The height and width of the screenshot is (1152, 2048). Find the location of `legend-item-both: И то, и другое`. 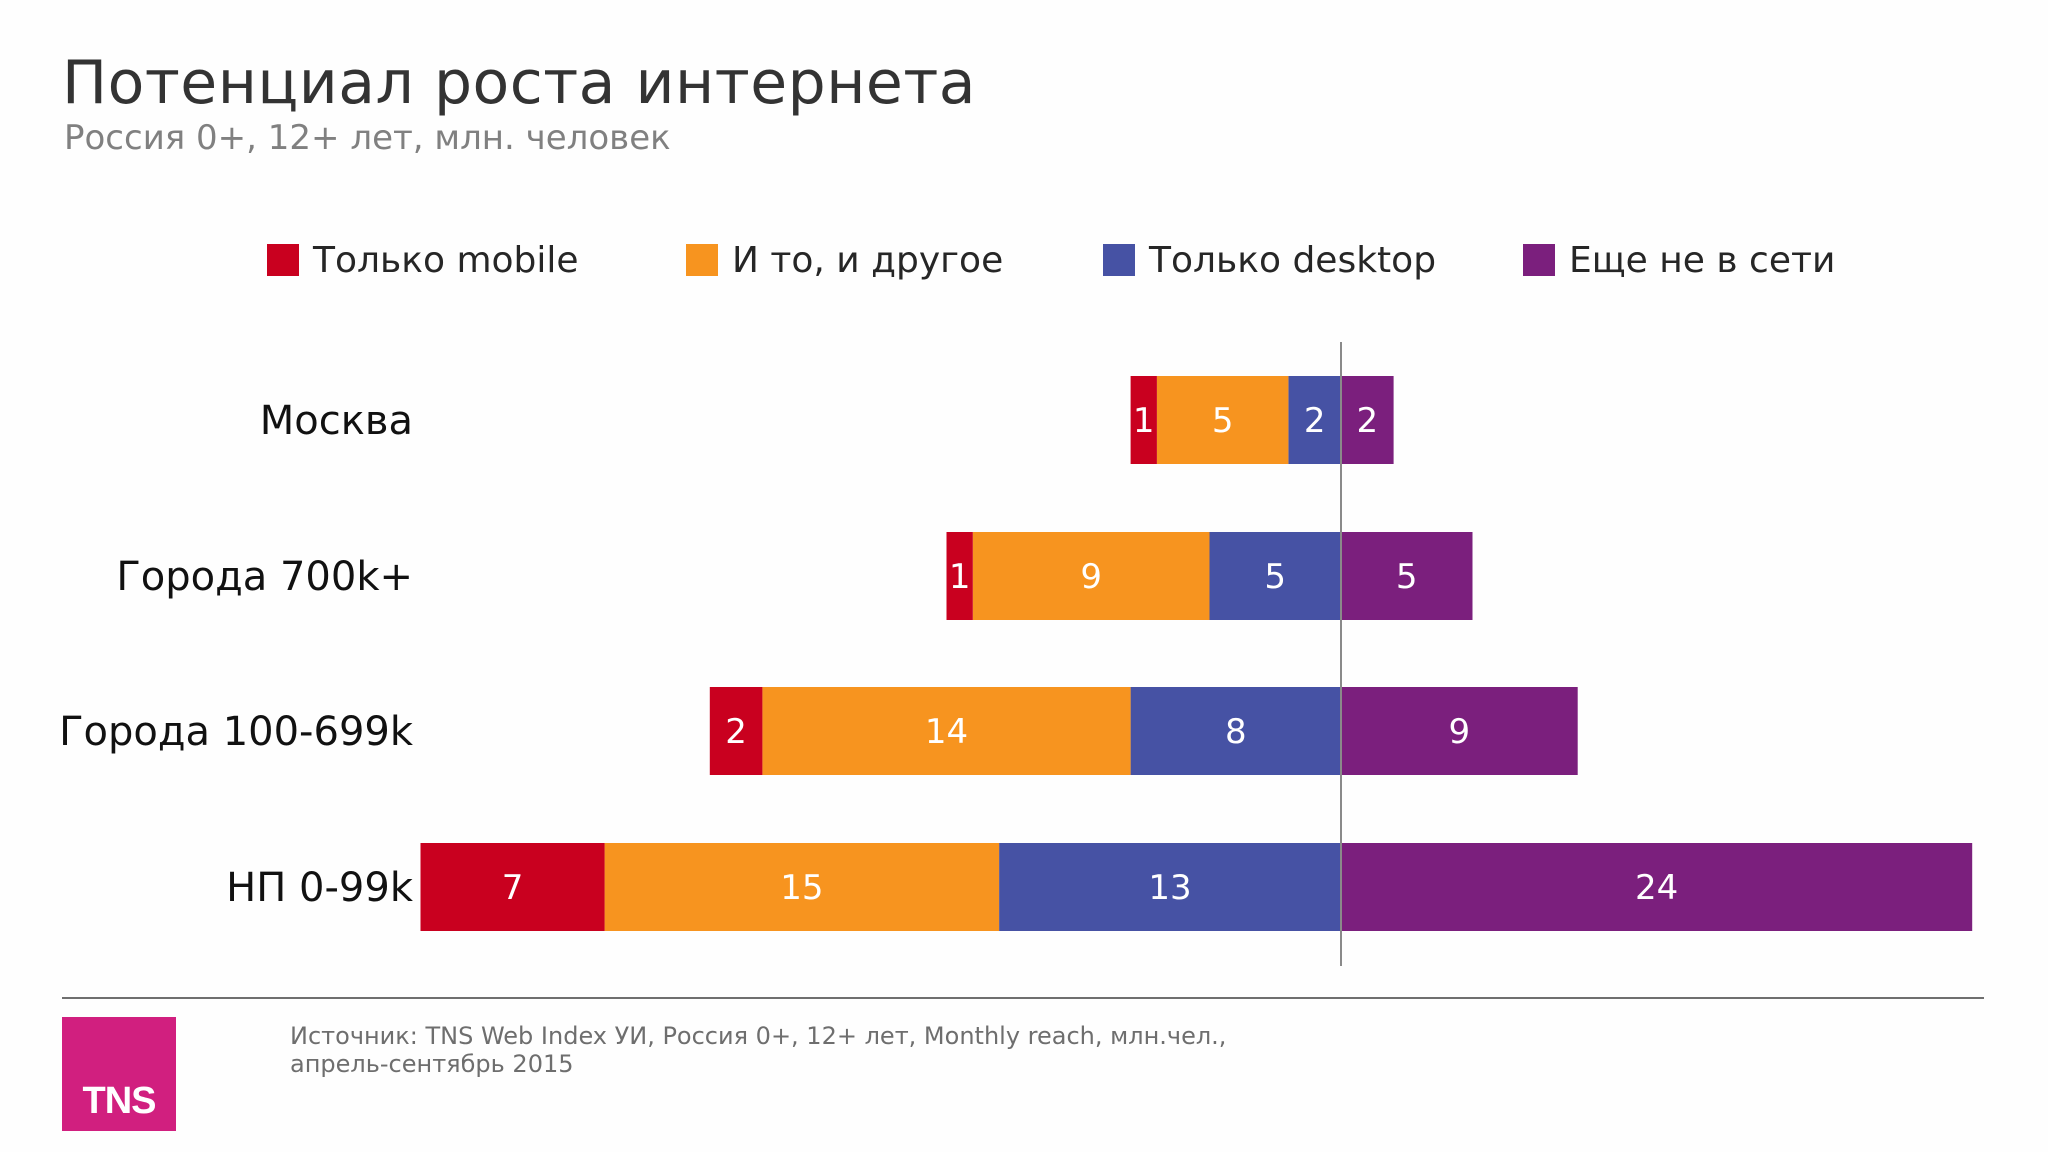

legend-item-both: И то, и другое is located at coordinates (844, 260).